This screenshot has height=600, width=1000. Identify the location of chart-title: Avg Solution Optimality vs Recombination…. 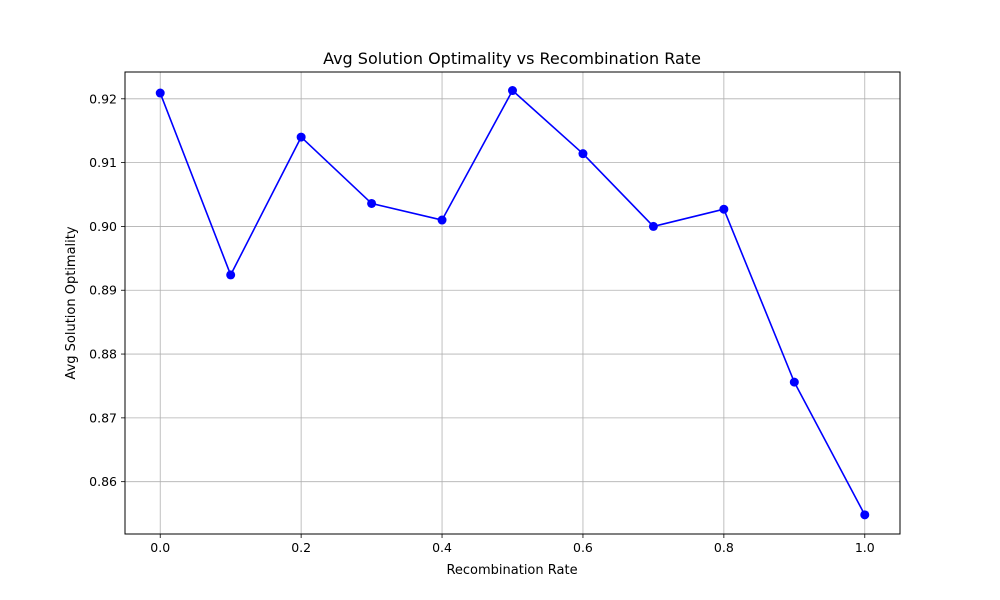
(512, 58).